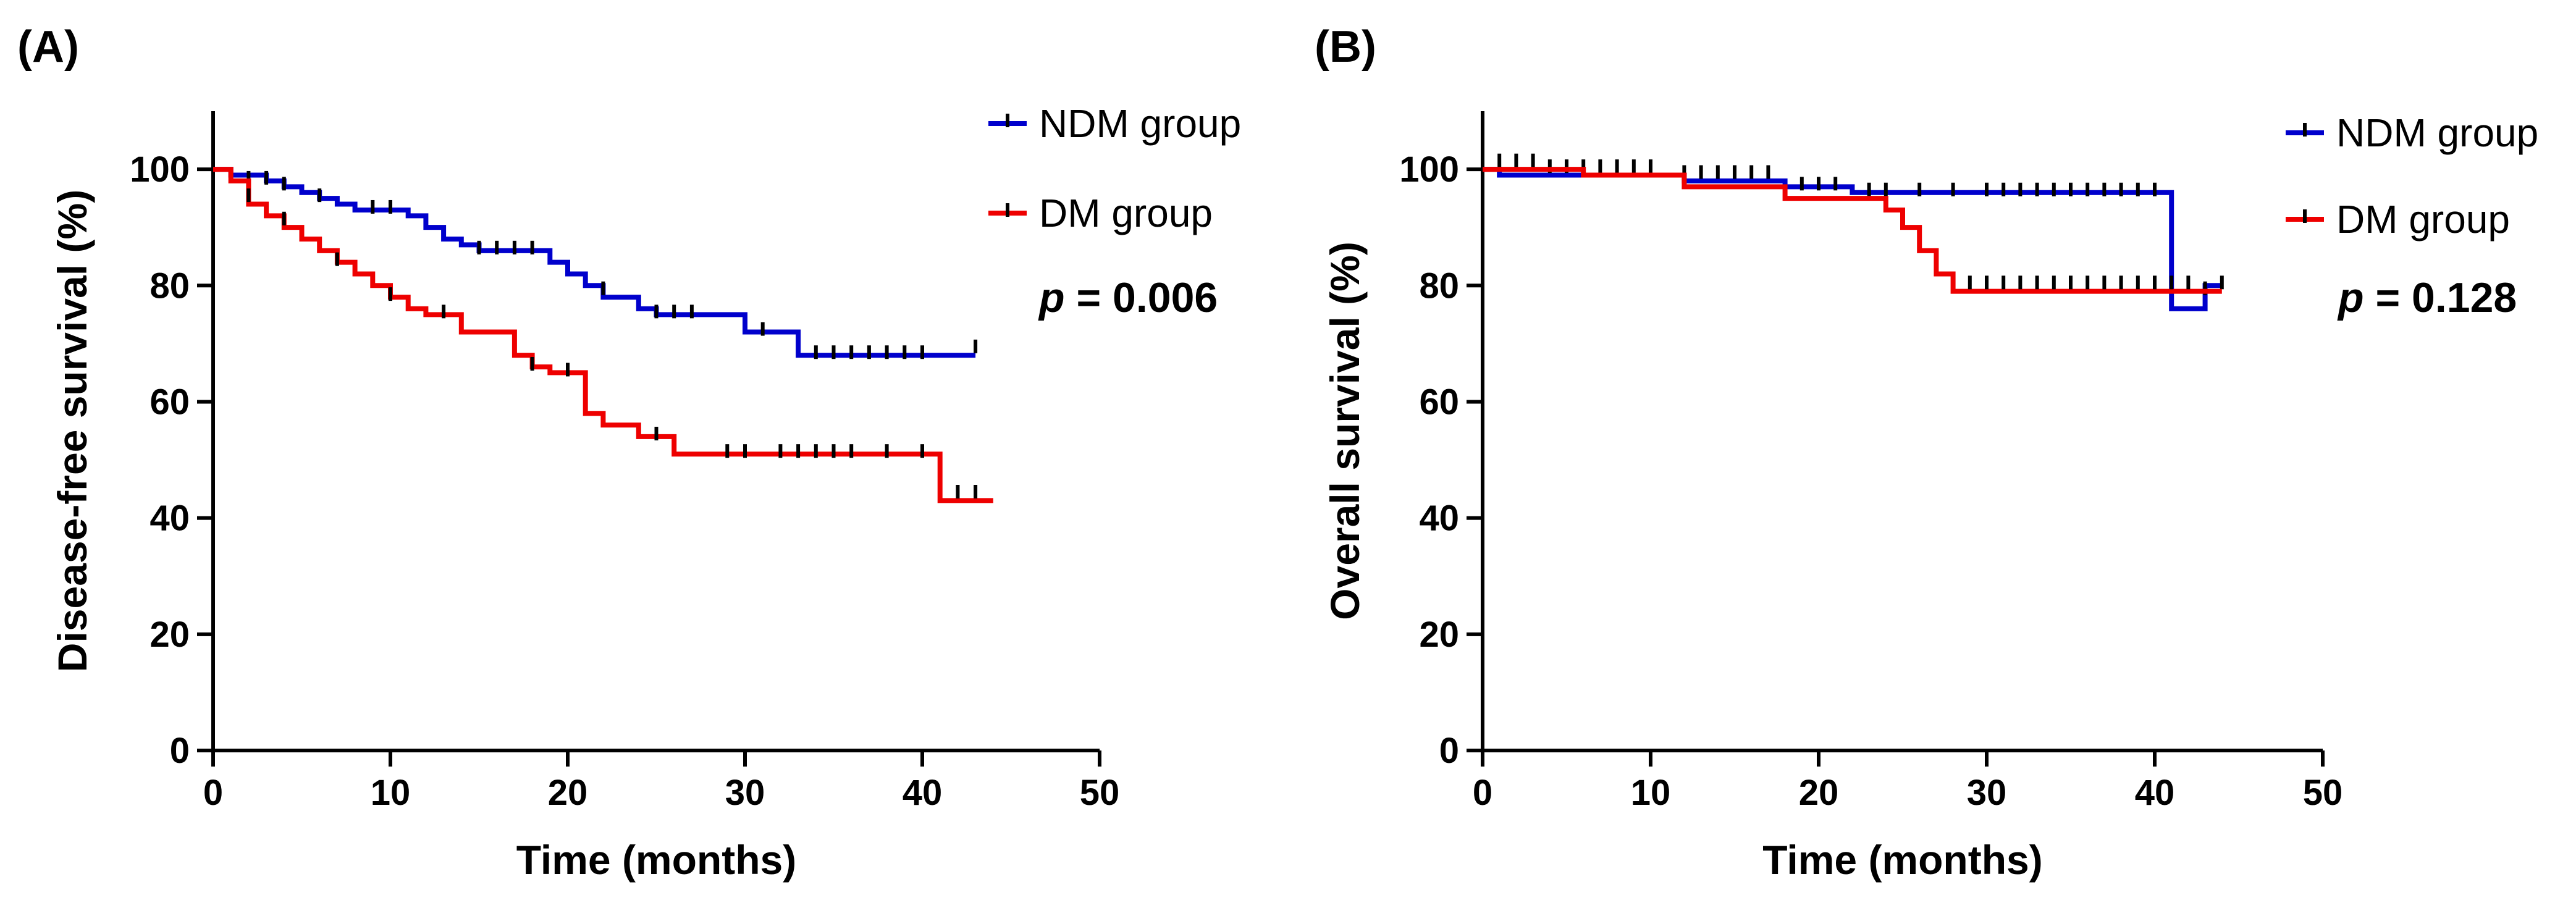 The image size is (2576, 908). Describe the element at coordinates (1439, 635) in the screenshot. I see `panel-b-y-tick-label: 20` at that location.